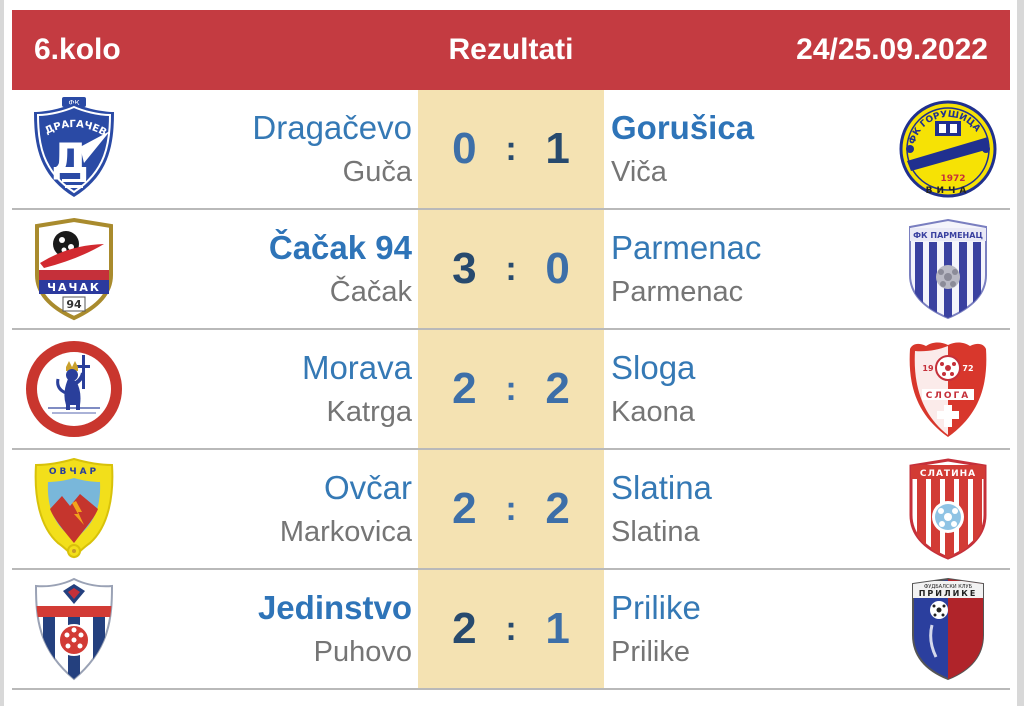  What do you see at coordinates (2, 353) in the screenshot?
I see `page-left-margin` at bounding box center [2, 353].